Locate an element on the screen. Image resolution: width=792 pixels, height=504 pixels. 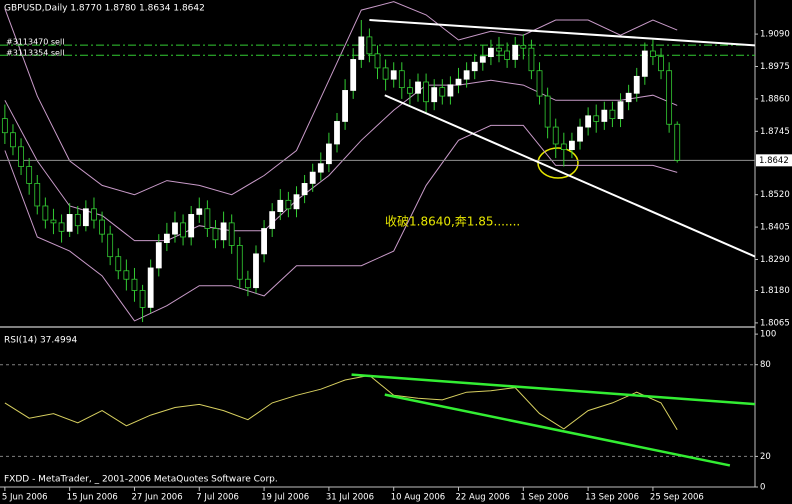
order-label: #3113470 sell is located at coordinates (35, 42).